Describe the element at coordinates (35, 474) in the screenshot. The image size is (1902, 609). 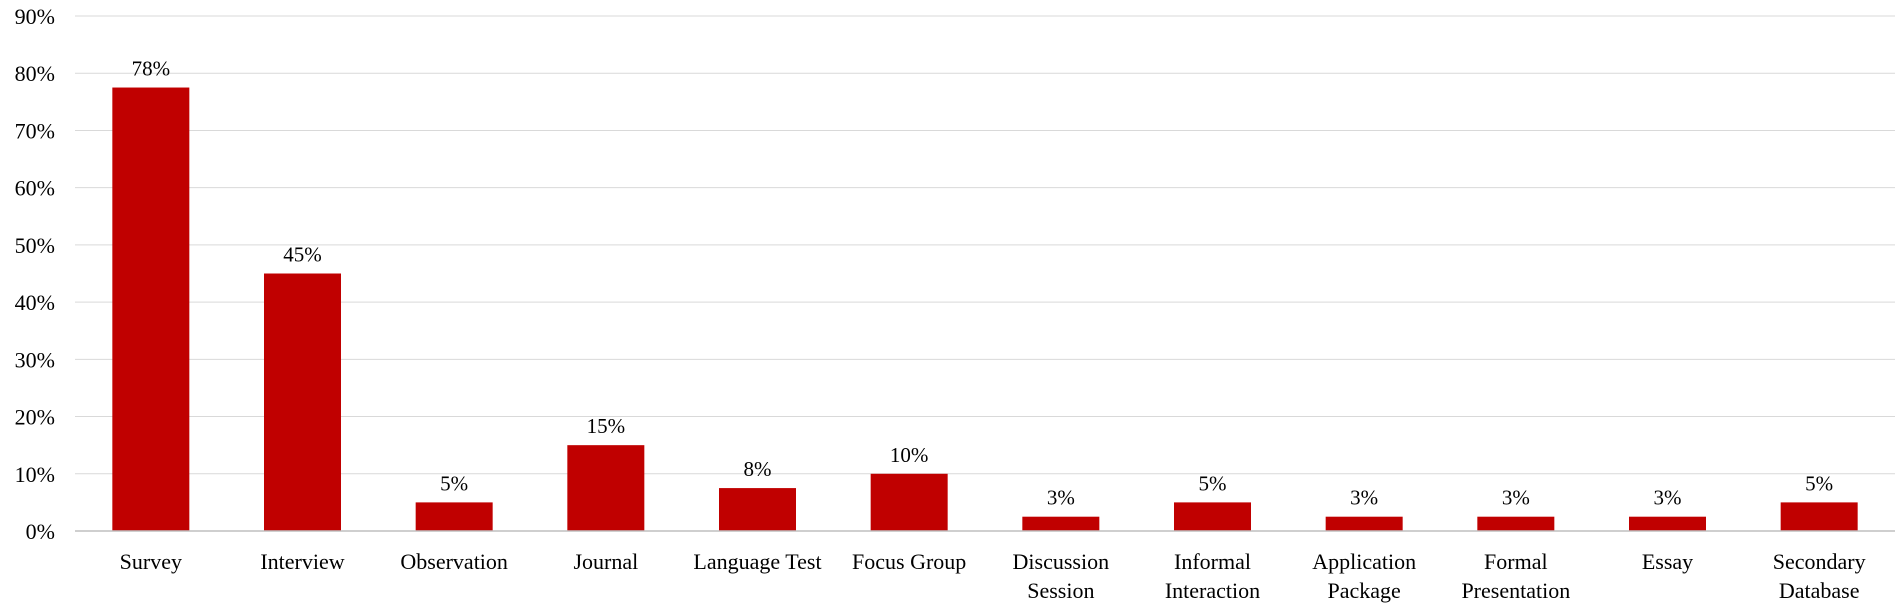
I see `y-tick-label: 10%` at that location.